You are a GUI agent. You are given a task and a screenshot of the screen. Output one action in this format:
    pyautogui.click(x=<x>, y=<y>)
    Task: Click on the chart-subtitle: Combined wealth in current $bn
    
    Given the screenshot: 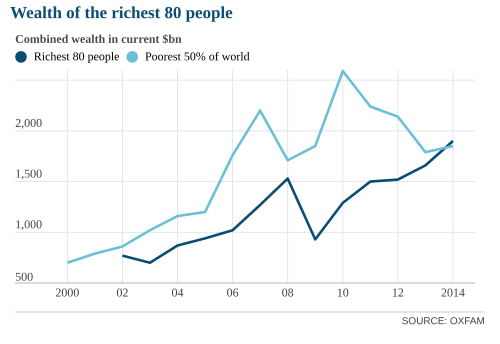 What is the action you would take?
    pyautogui.click(x=99, y=39)
    